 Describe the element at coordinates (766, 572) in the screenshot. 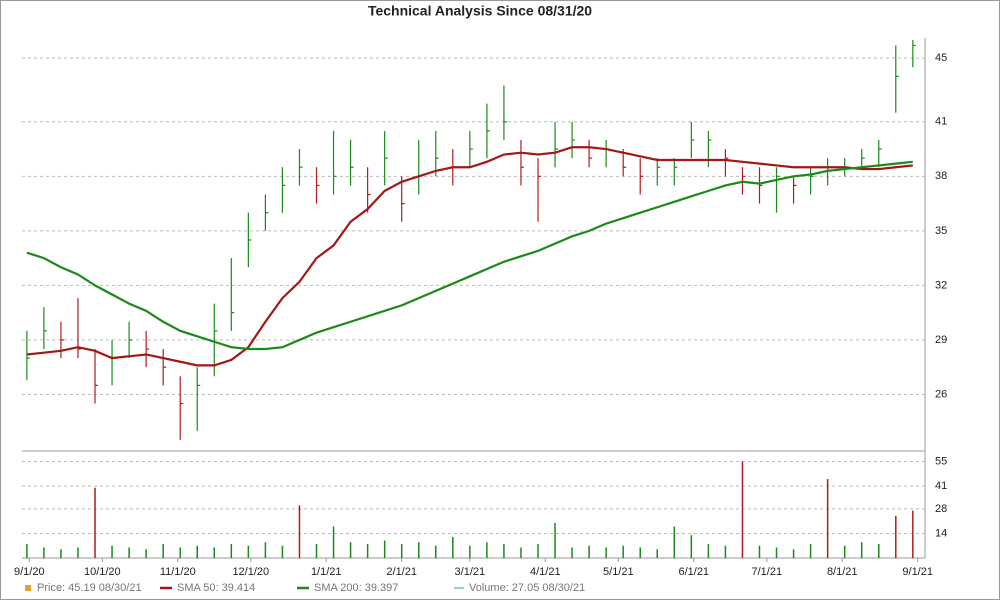

I see `x-tick-label: 7/1/21` at that location.